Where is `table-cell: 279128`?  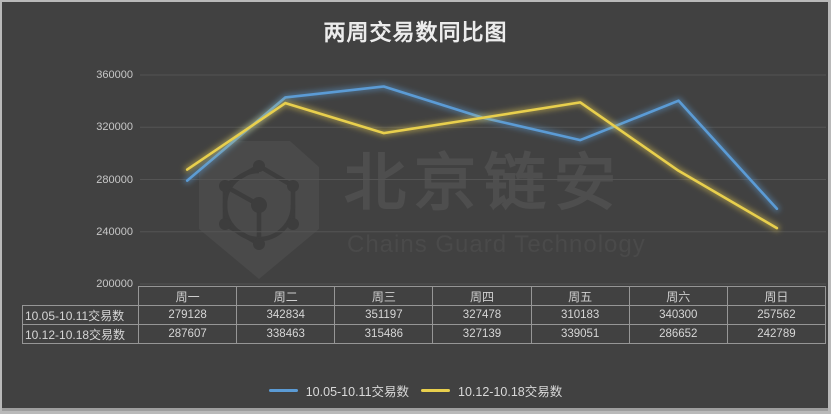
table-cell: 279128 is located at coordinates (187, 315).